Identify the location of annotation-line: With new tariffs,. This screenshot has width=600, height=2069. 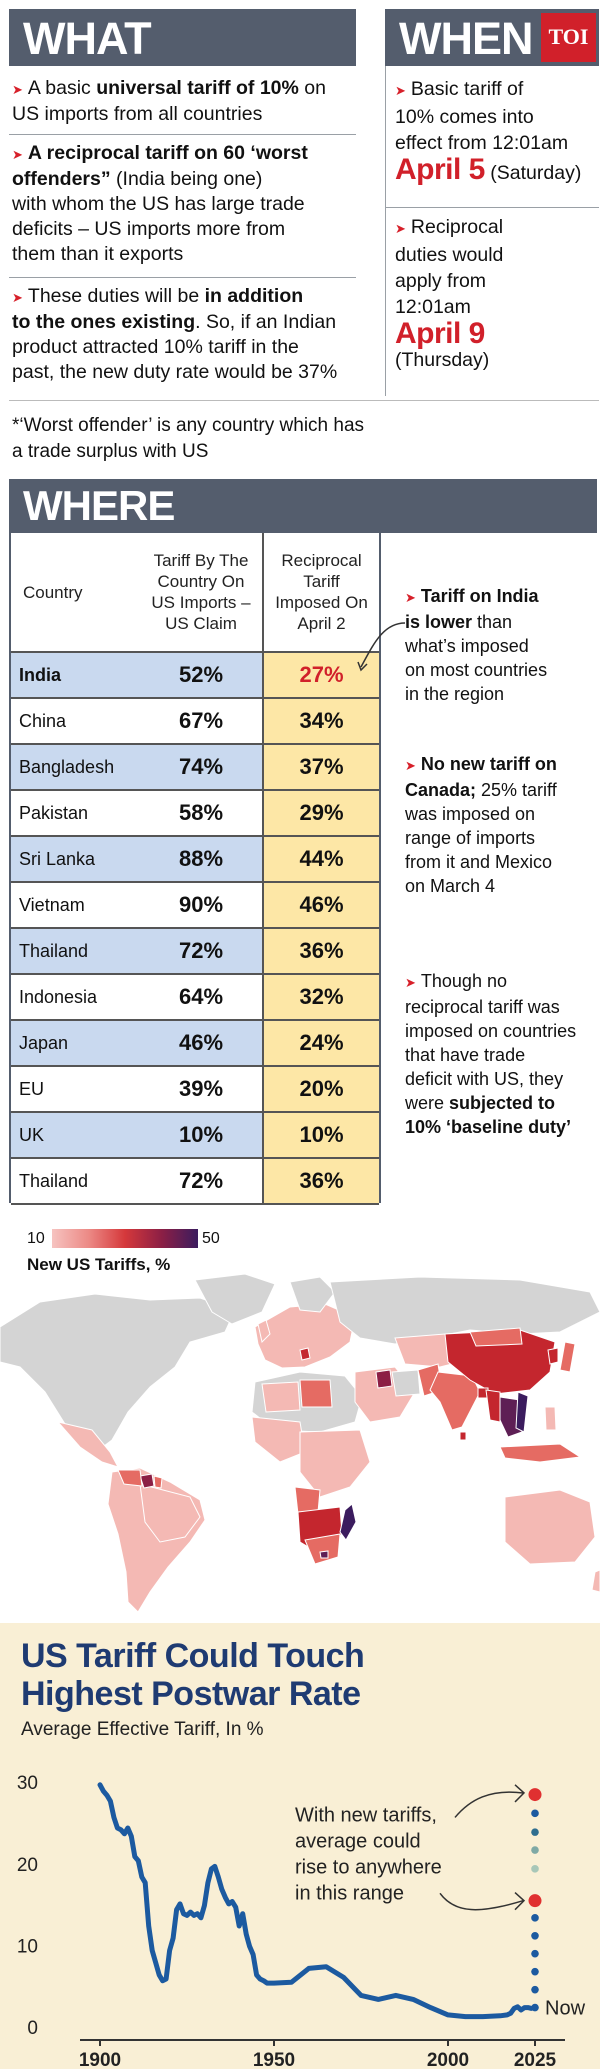
(366, 1816).